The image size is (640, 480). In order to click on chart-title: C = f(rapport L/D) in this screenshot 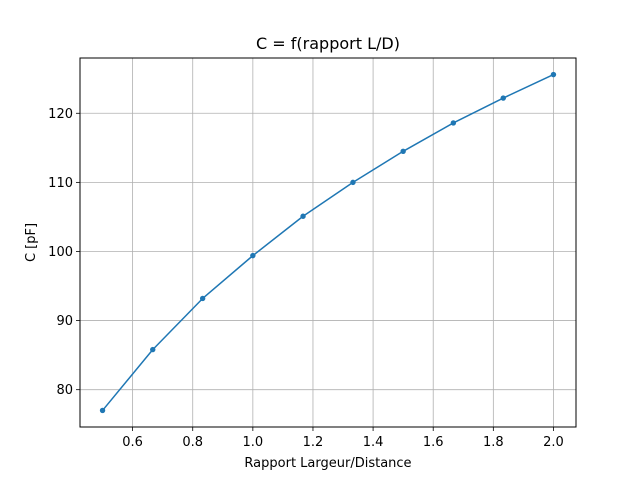, I will do `click(328, 43)`.